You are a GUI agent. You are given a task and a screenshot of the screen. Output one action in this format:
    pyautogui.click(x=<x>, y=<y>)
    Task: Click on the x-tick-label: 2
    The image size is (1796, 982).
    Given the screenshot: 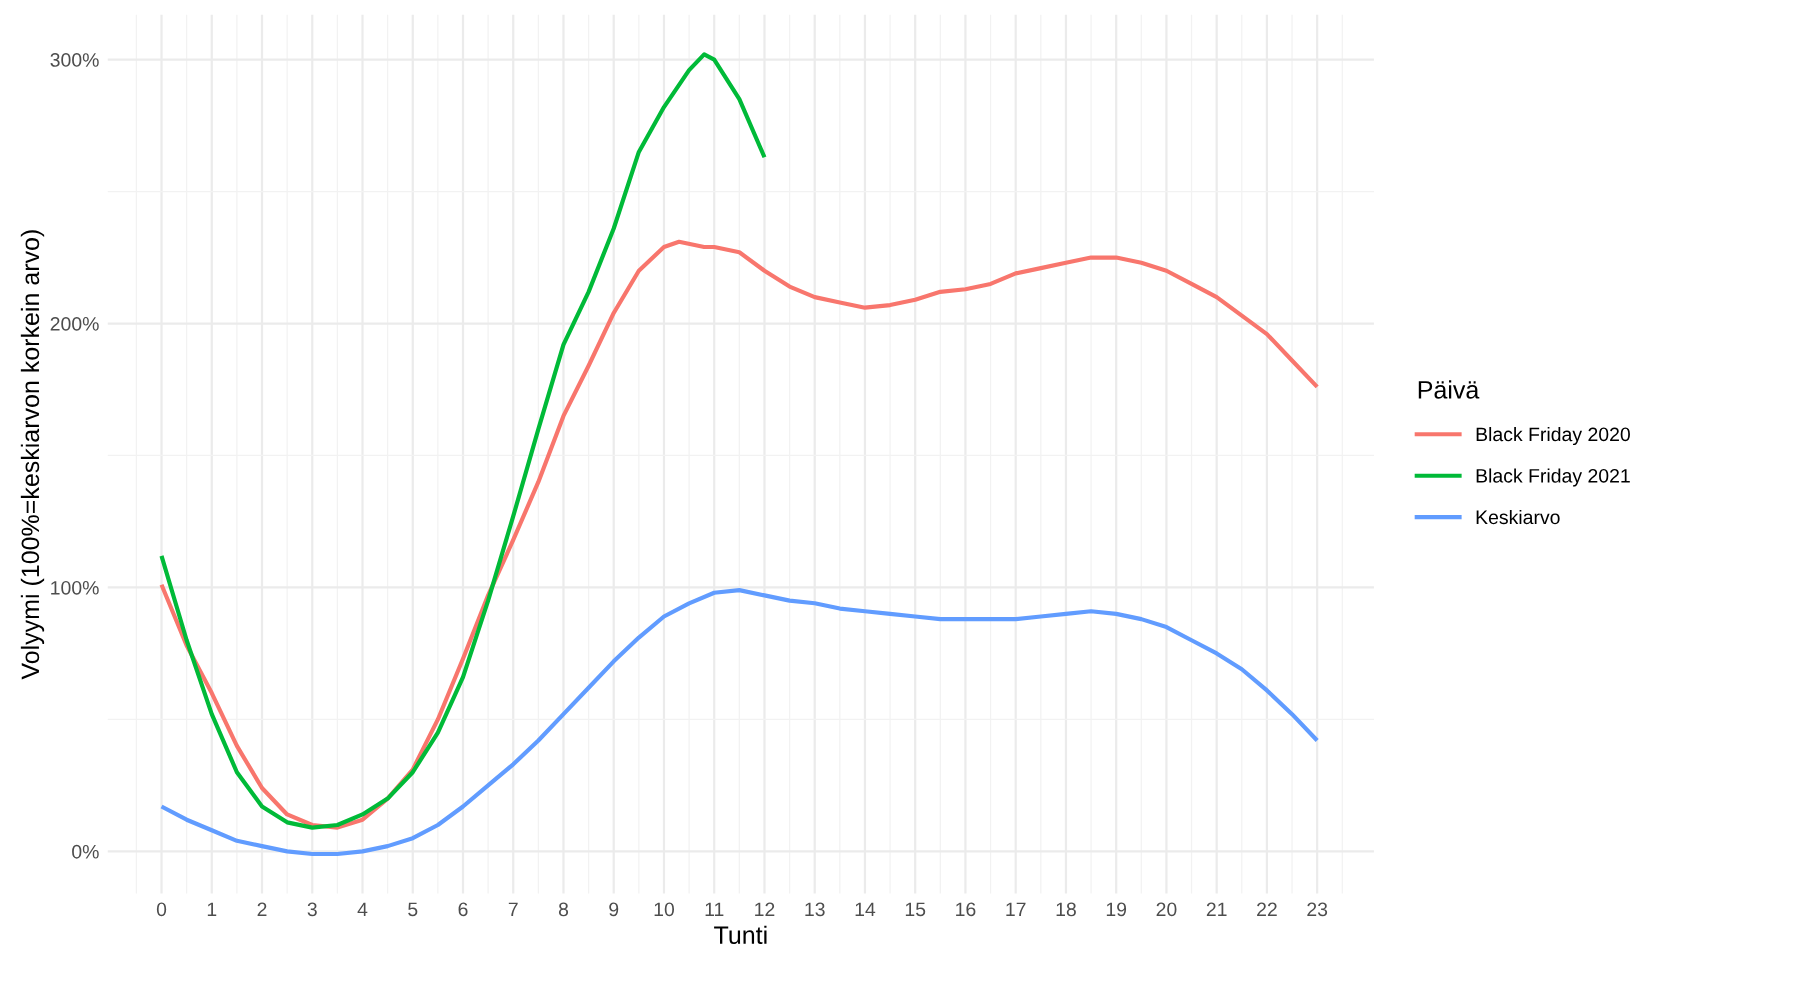 What is the action you would take?
    pyautogui.click(x=262, y=909)
    